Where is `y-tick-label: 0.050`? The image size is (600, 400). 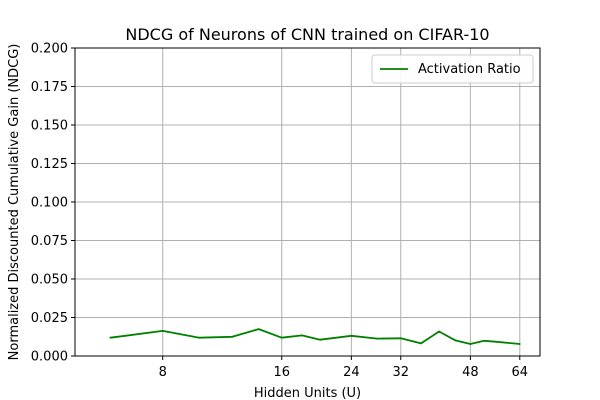
y-tick-label: 0.050 is located at coordinates (49, 280).